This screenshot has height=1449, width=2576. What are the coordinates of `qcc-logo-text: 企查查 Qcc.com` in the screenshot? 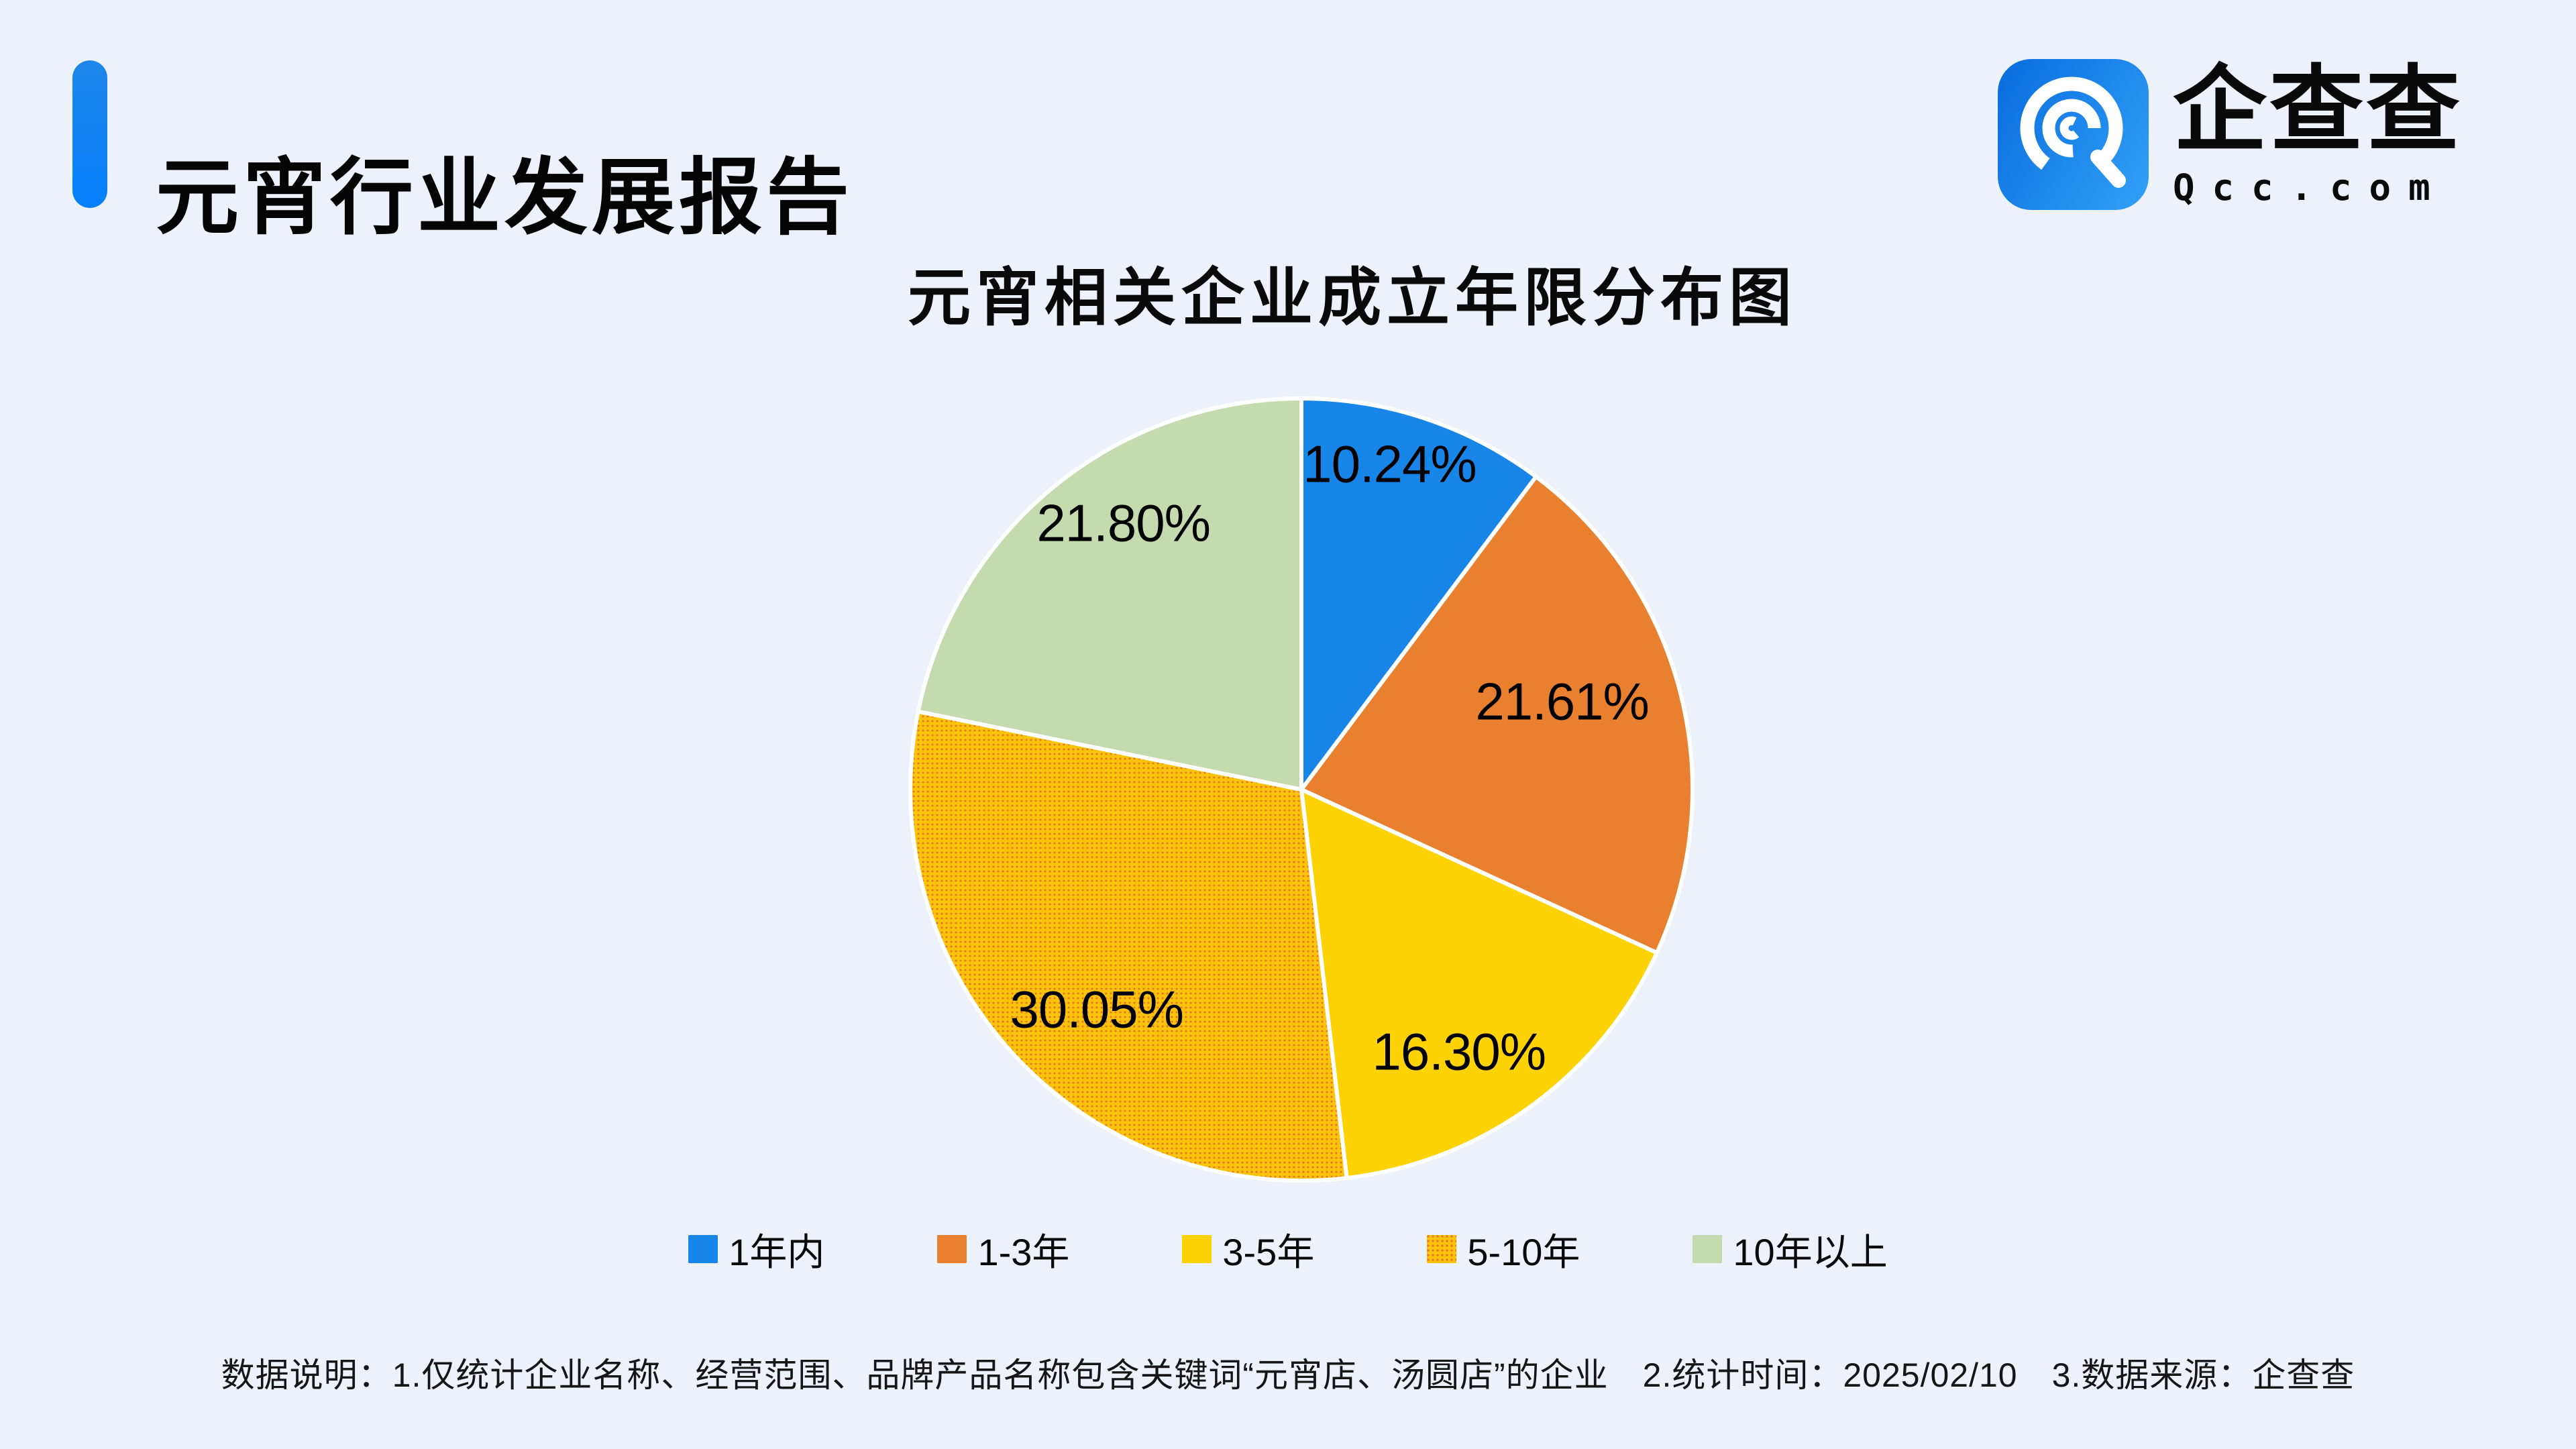 It's located at (2318, 134).